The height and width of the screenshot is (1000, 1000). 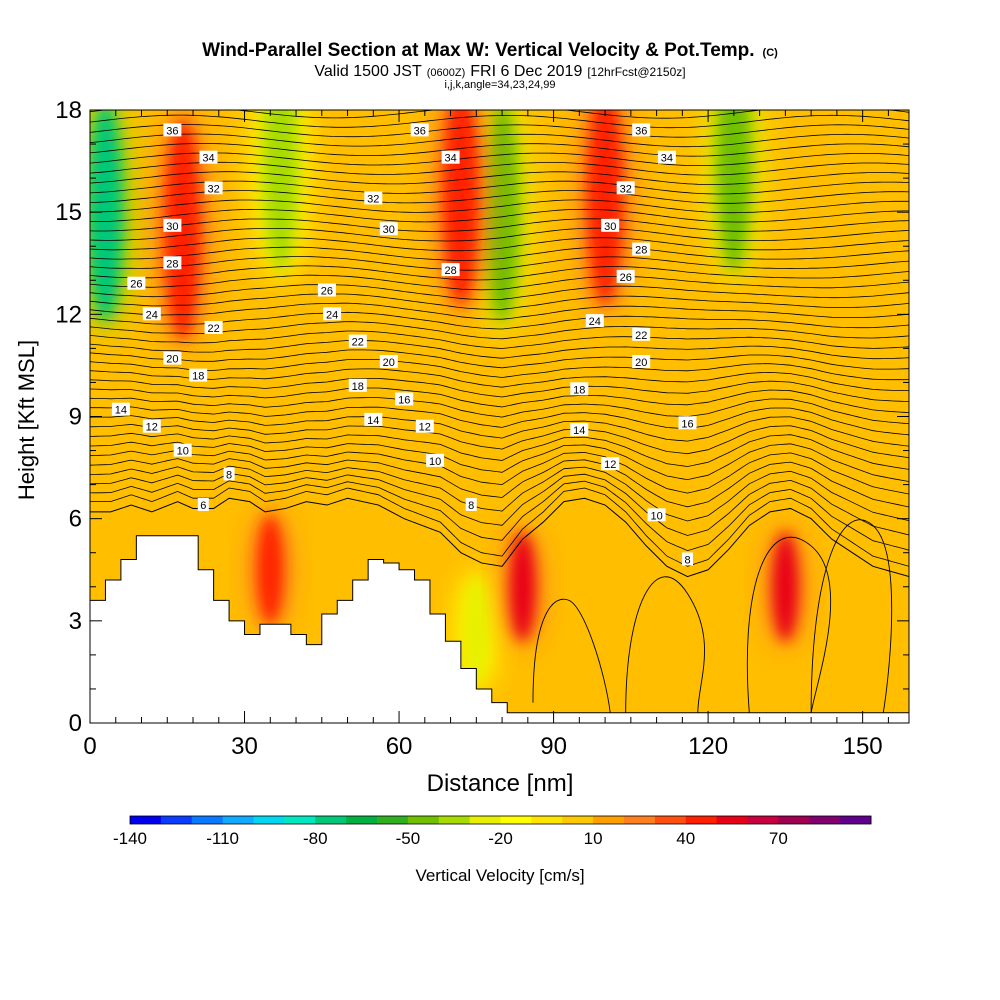 What do you see at coordinates (685, 838) in the screenshot?
I see `colorbar-tick-label: 40` at bounding box center [685, 838].